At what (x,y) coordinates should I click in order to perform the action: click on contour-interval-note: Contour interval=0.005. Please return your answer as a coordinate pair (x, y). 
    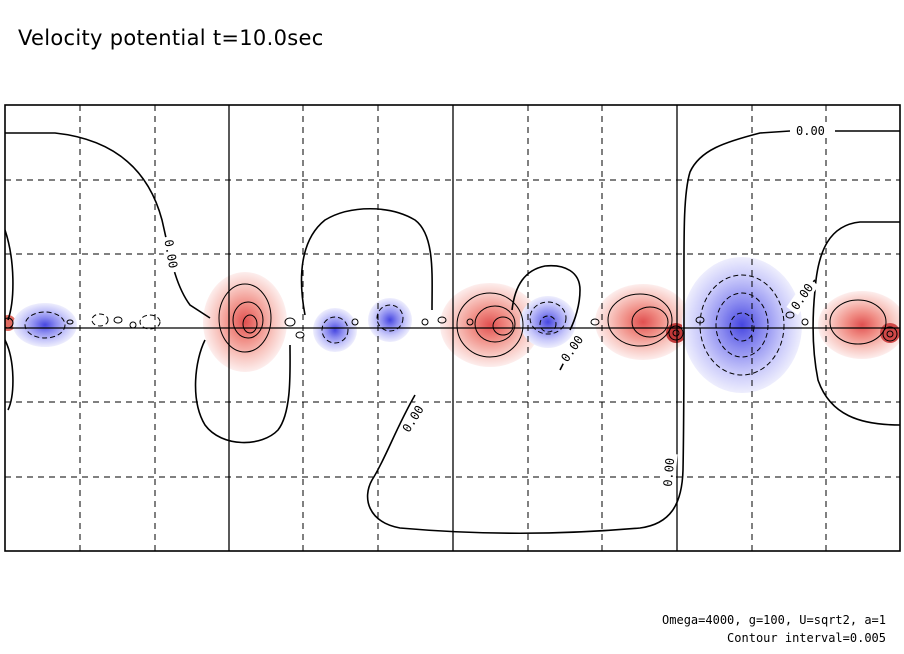
    Looking at the image, I should click on (806, 638).